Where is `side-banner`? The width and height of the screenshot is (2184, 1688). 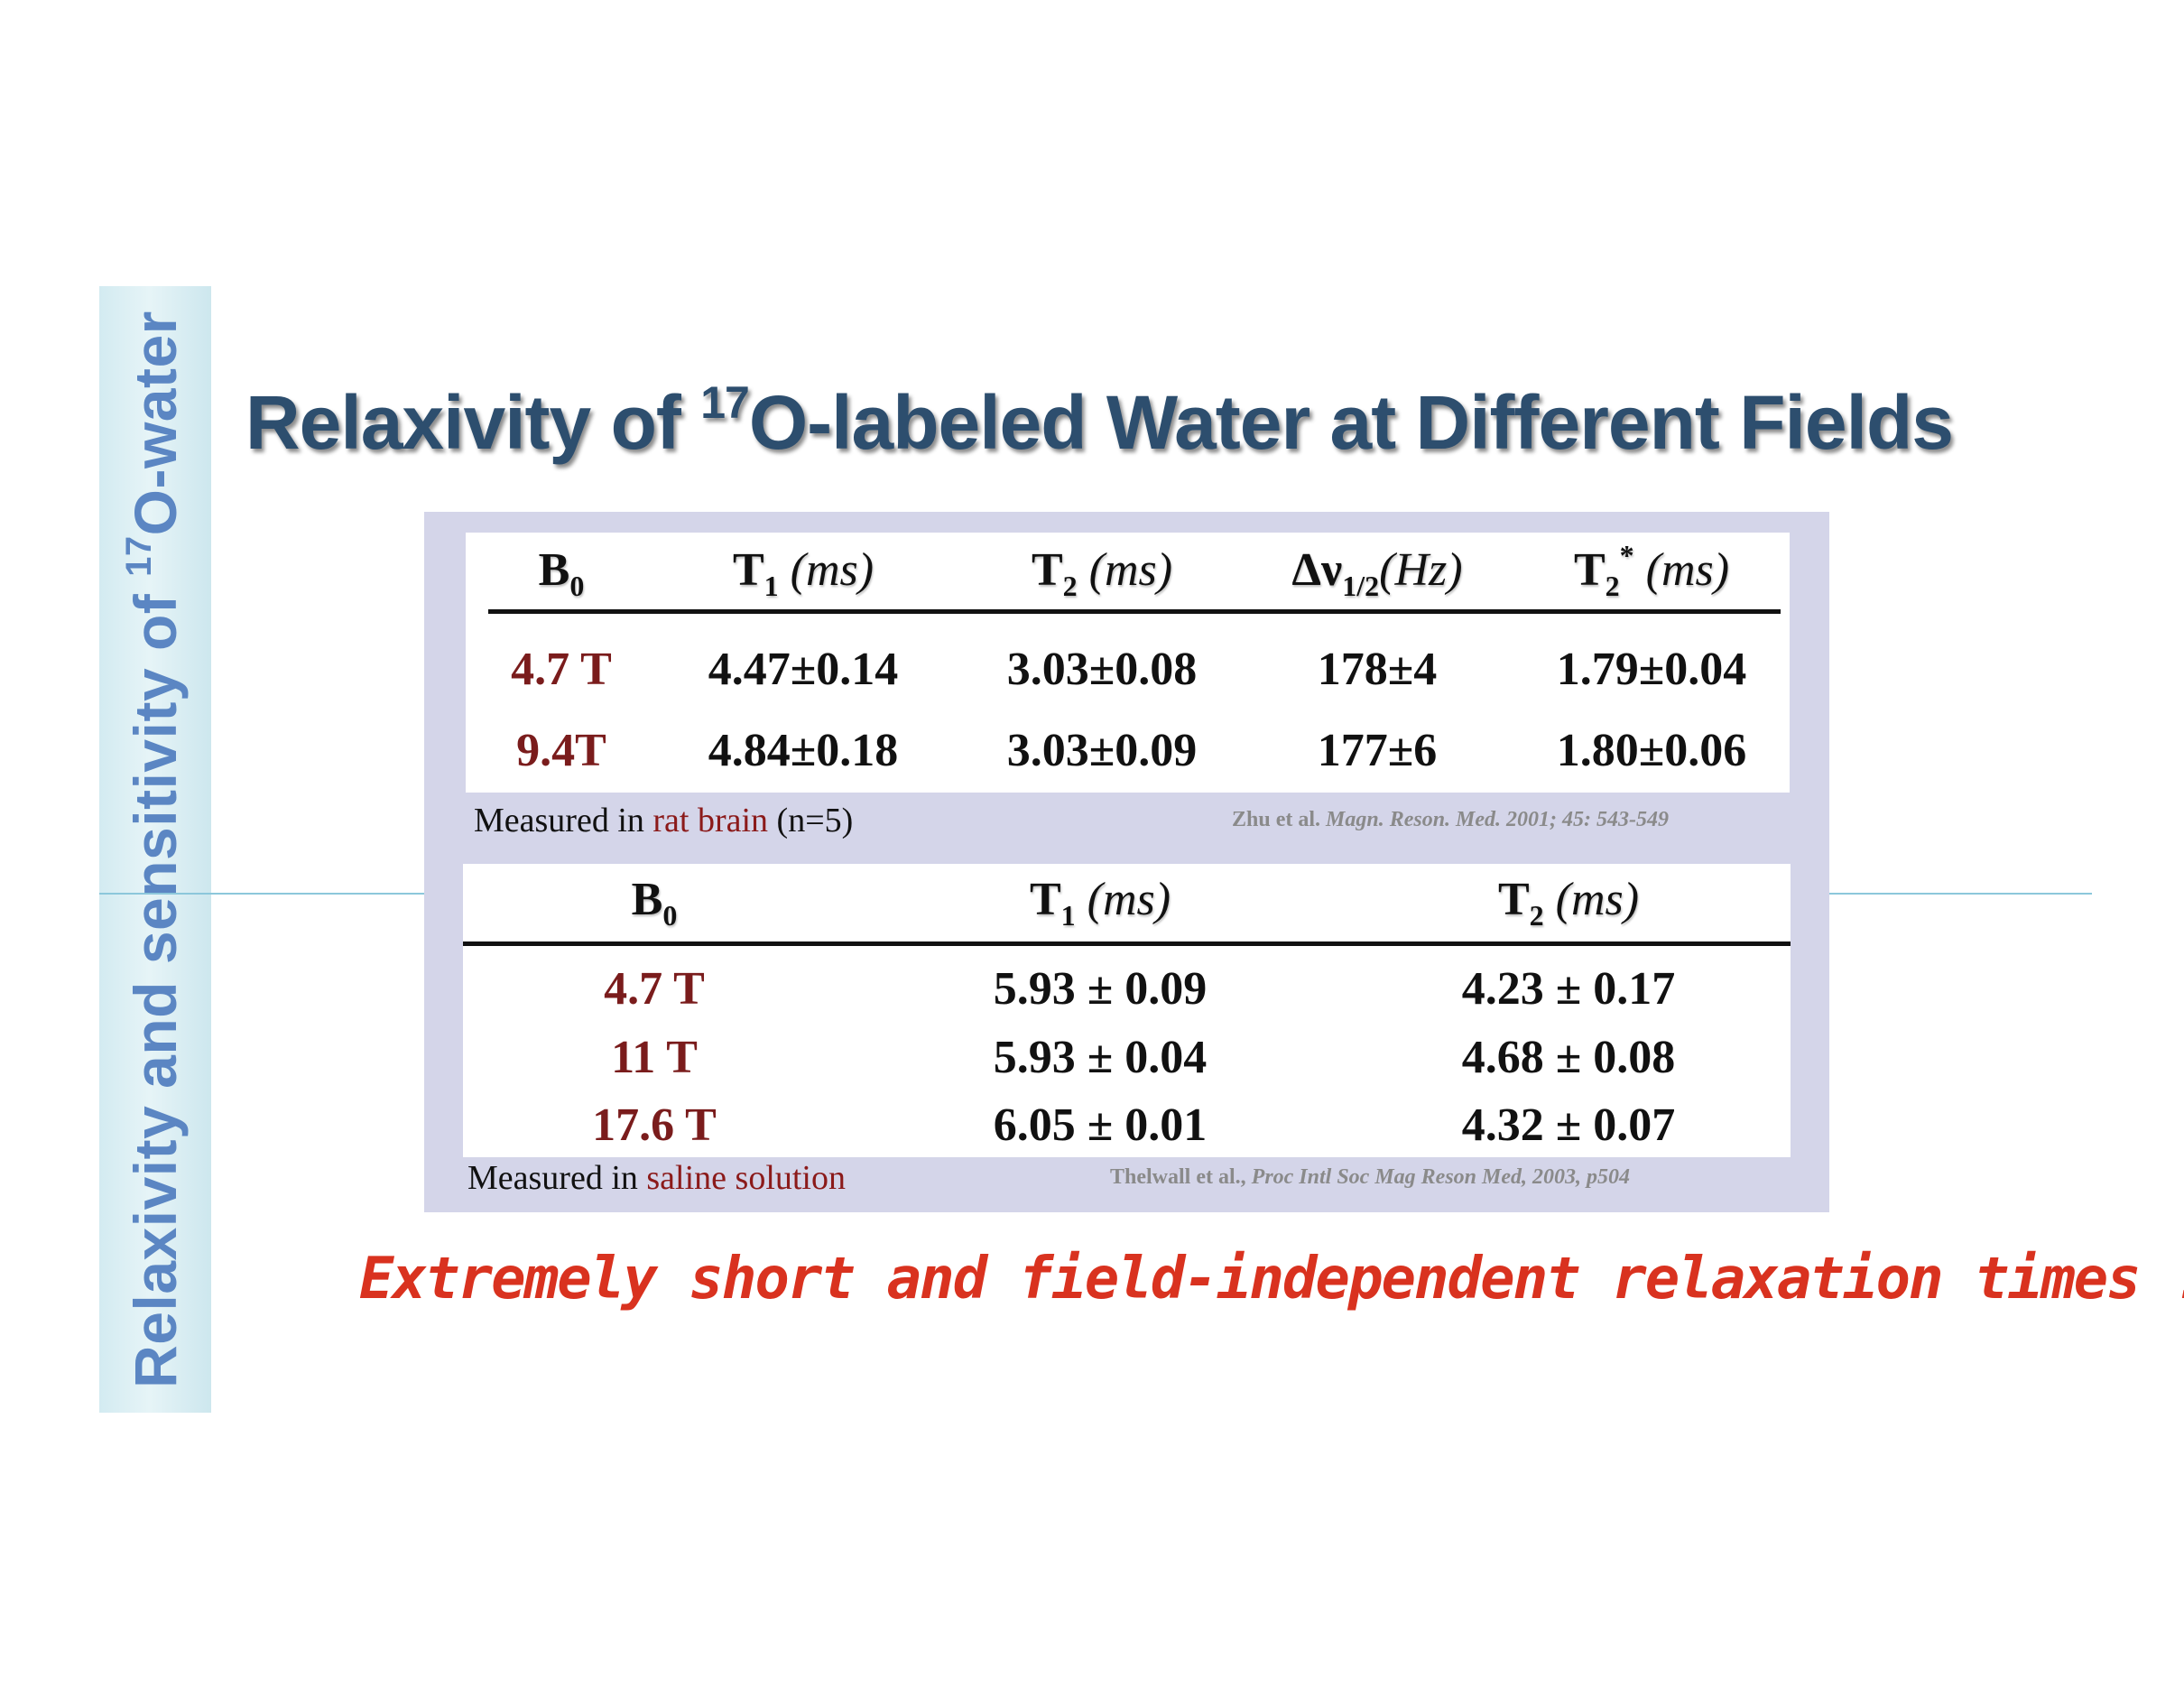 side-banner is located at coordinates (155, 850).